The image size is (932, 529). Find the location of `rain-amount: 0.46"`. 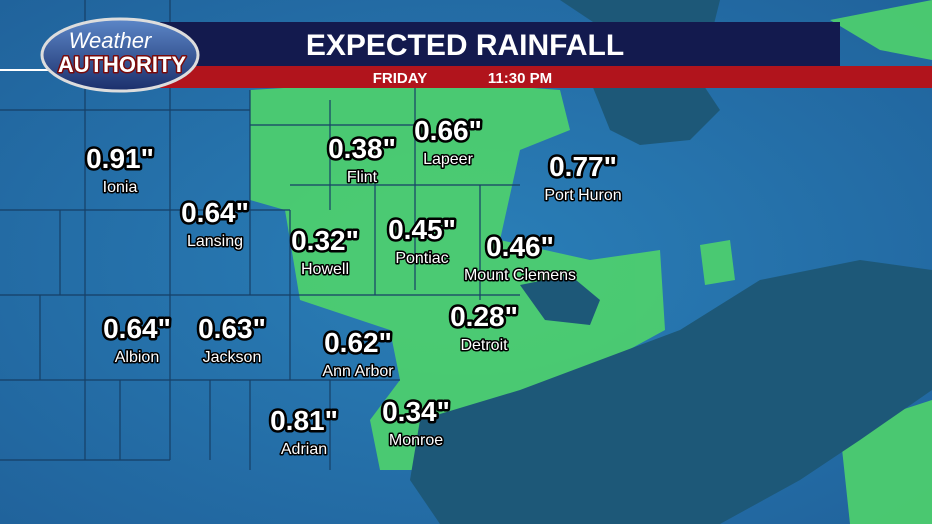

rain-amount: 0.46" is located at coordinates (520, 246).